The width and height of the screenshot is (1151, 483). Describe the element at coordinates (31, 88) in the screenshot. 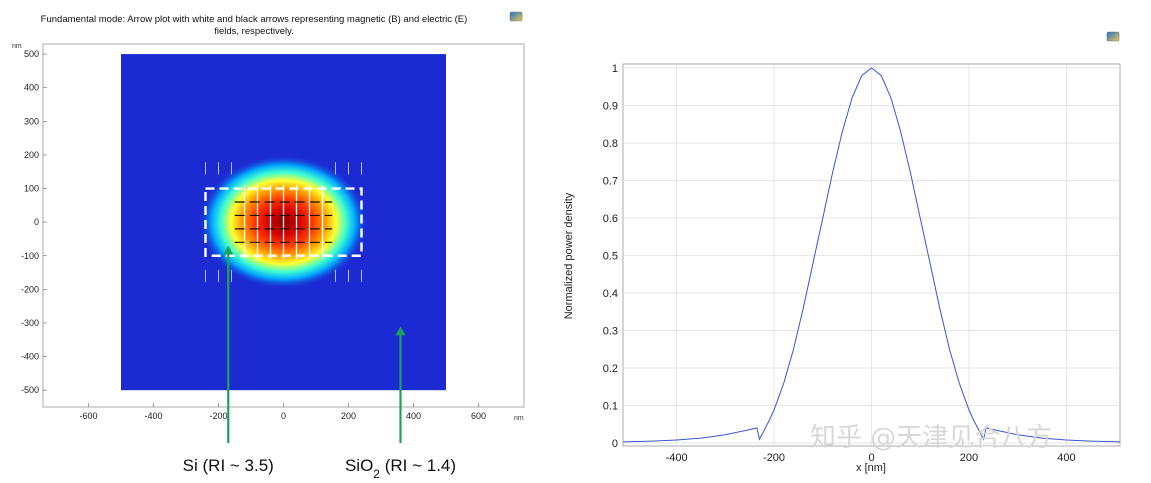

I see `y-tick-label: 400` at that location.